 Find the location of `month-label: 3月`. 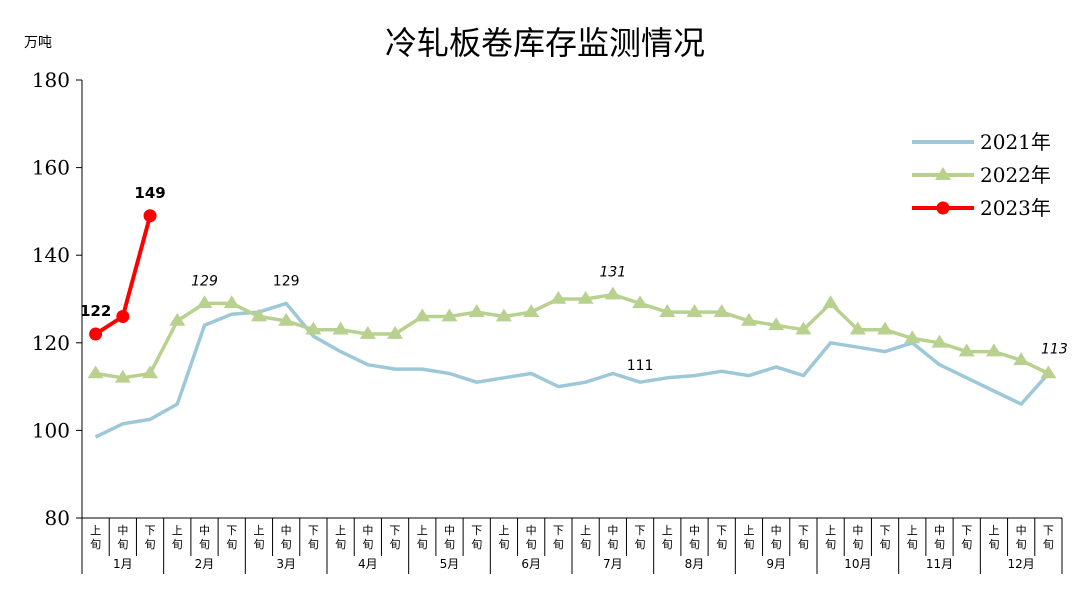

month-label: 3月 is located at coordinates (286, 564).